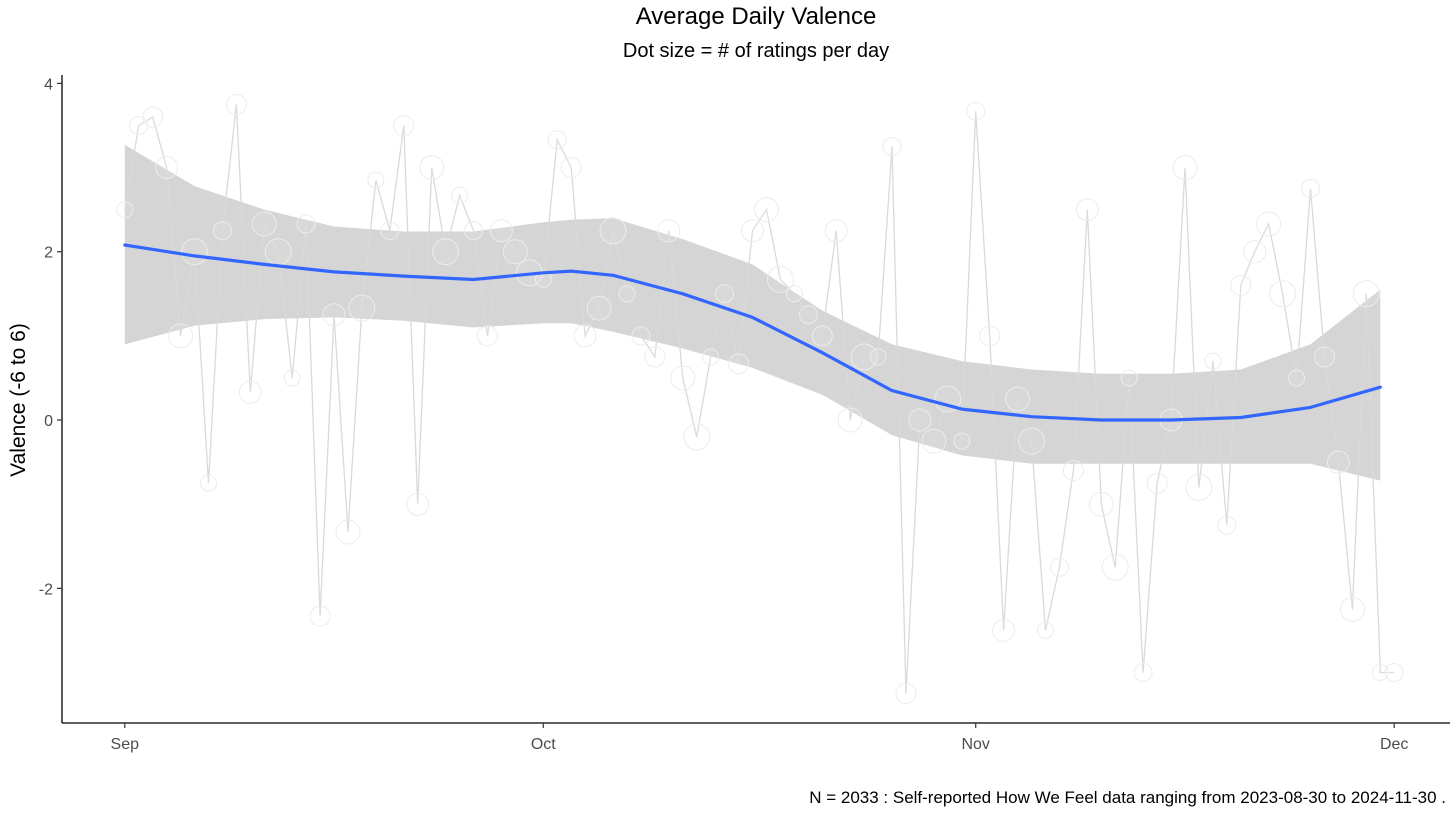 Image resolution: width=1456 pixels, height=816 pixels. What do you see at coordinates (1394, 744) in the screenshot?
I see `x-tick-label: Dec` at bounding box center [1394, 744].